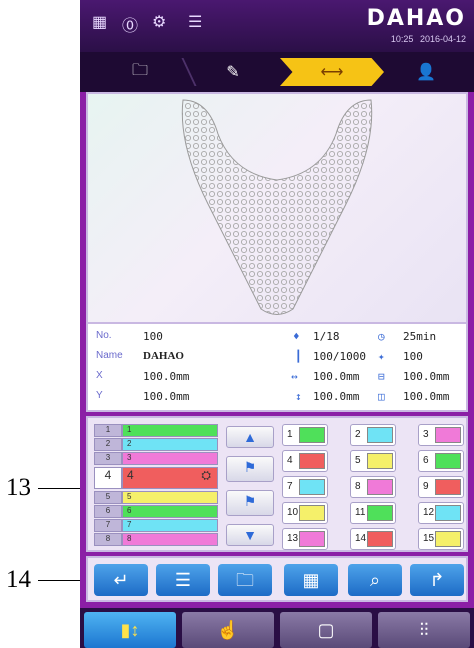 The height and width of the screenshot is (648, 474). I want to click on needle-number: 7, so click(290, 486).